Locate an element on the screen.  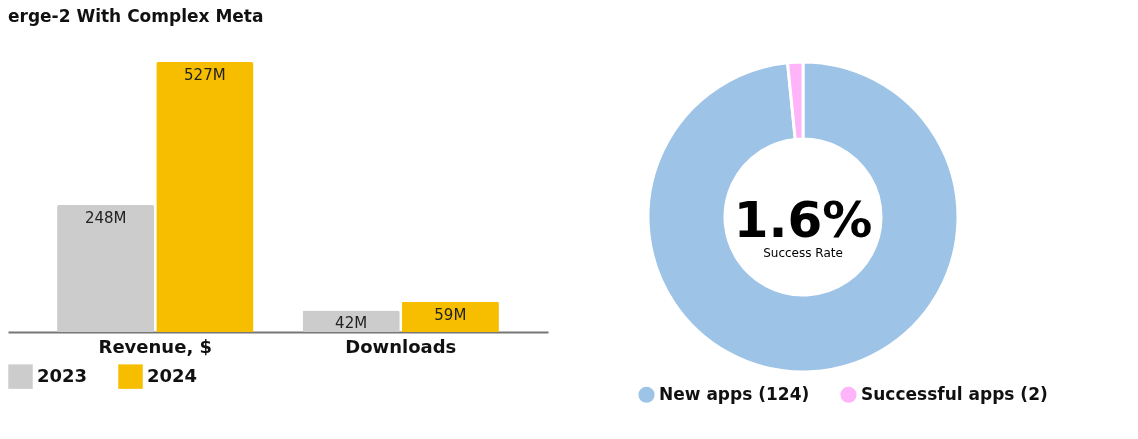
text: 1.6% is located at coordinates (803, 220).